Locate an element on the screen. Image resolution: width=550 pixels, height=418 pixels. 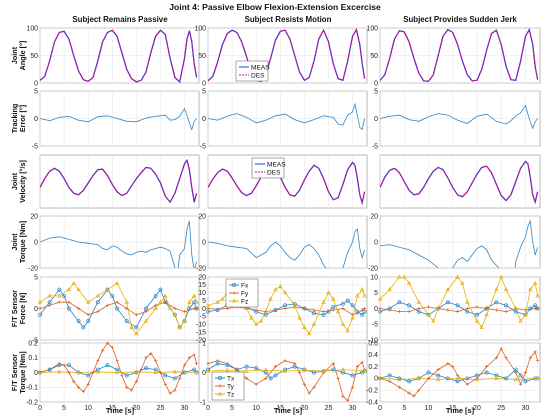
joint-torque-col1-ytick-label: -20 is located at coordinates (33, 268).